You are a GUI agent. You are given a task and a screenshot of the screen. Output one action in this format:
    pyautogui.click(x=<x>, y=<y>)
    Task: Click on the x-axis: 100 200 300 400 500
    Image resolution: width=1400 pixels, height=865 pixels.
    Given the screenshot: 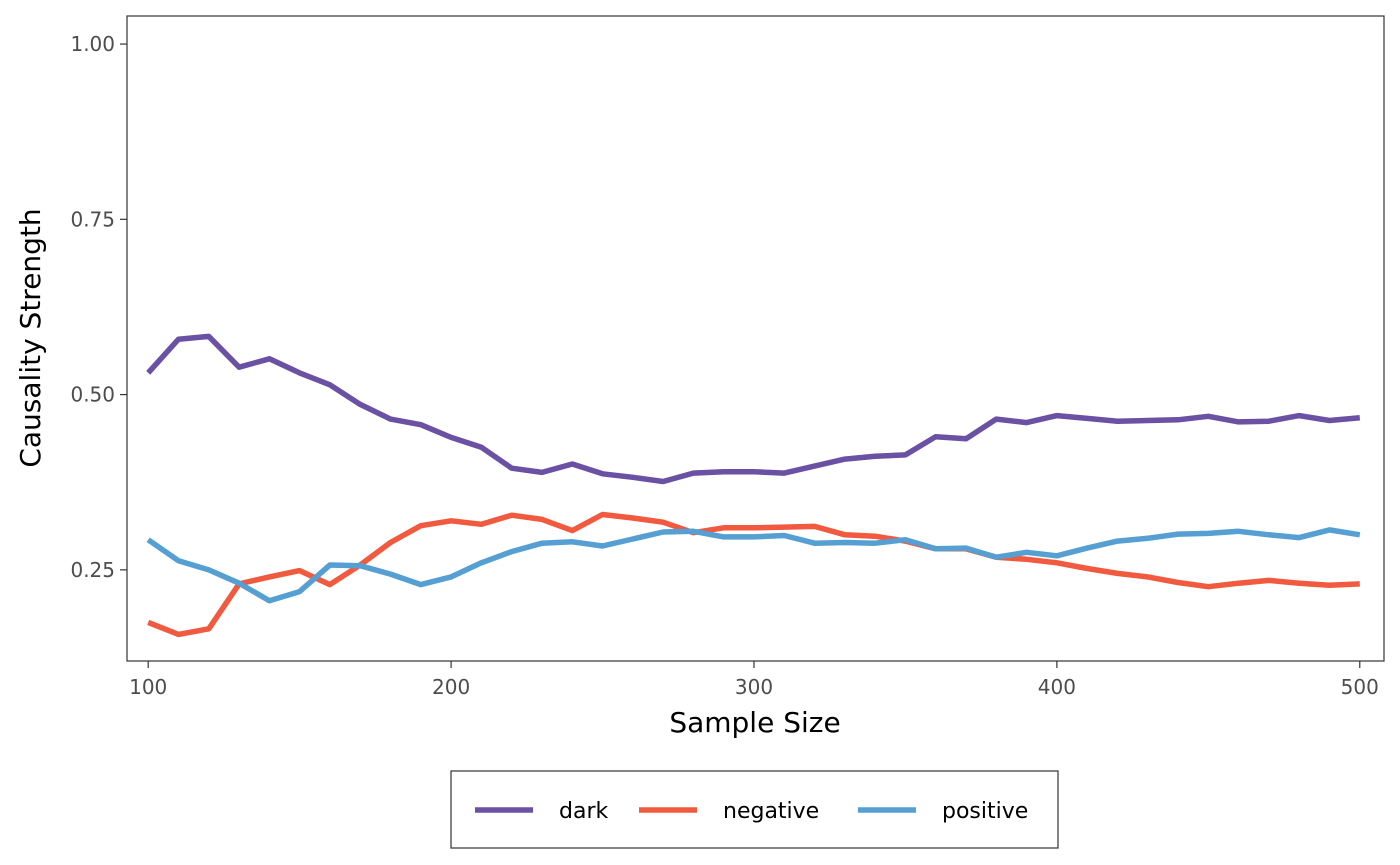 What is the action you would take?
    pyautogui.click(x=754, y=680)
    